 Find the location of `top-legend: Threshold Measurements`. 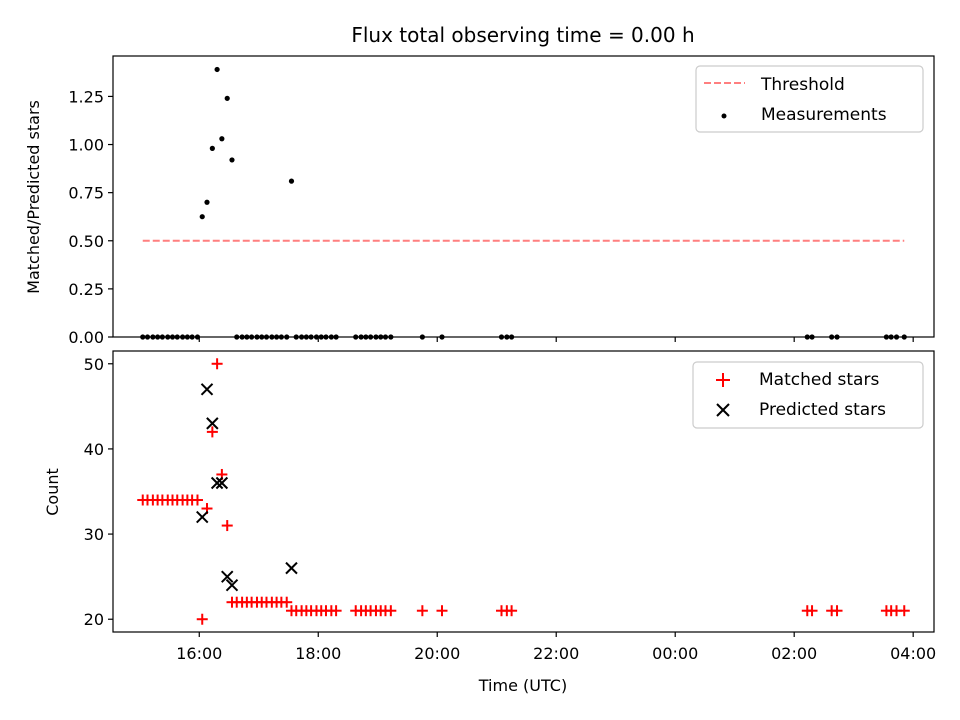

top-legend: Threshold Measurements is located at coordinates (809, 99).